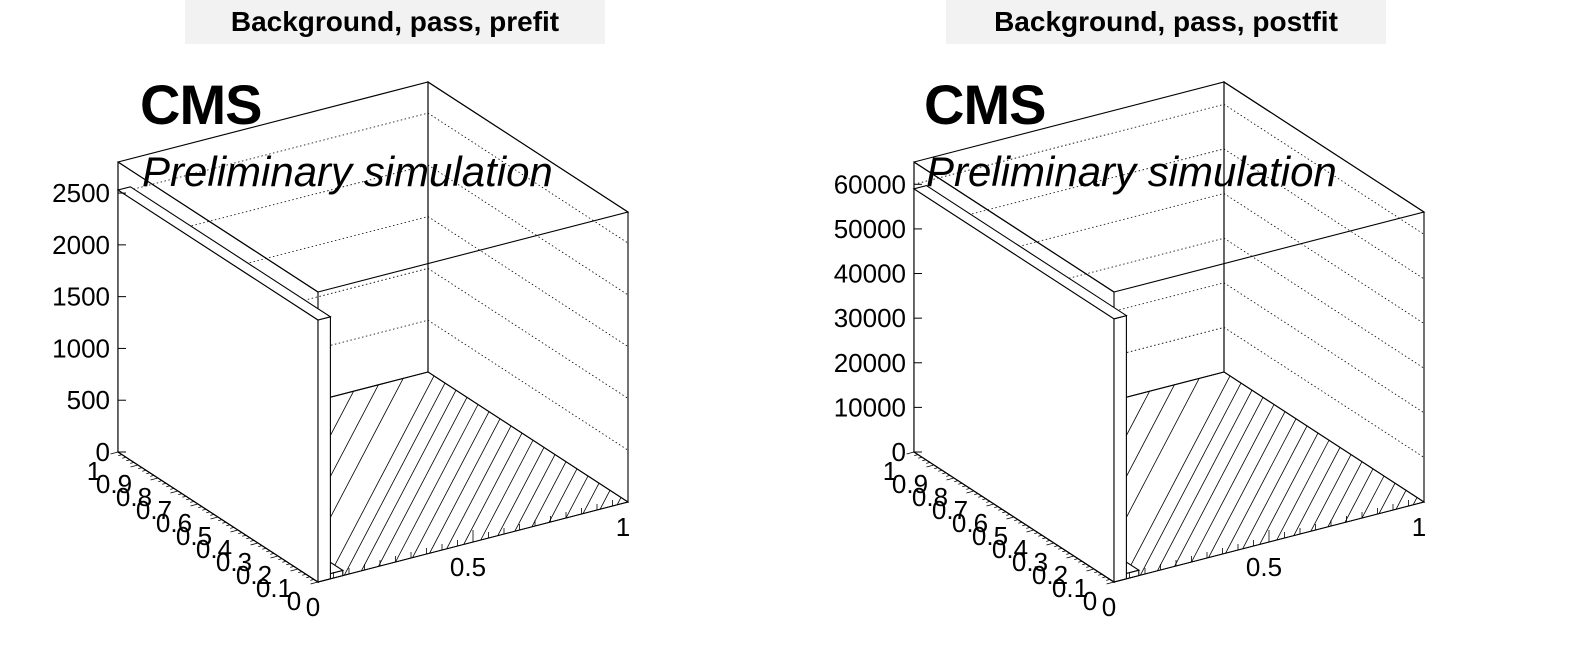 This screenshot has height=672, width=1592. Describe the element at coordinates (134, 497) in the screenshot. I see `y-tick-label: 0.8` at that location.